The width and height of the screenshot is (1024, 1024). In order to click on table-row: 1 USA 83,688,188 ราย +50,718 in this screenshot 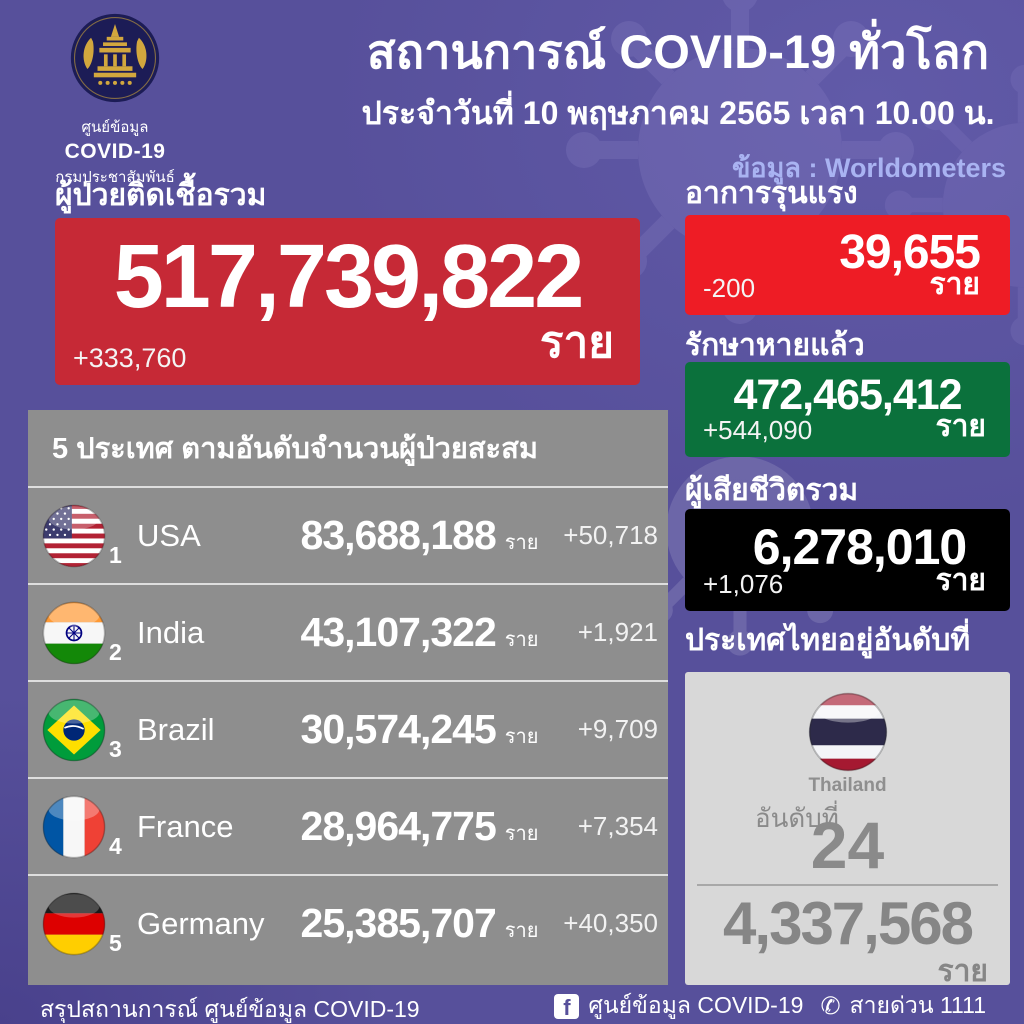, I will do `click(348, 535)`.